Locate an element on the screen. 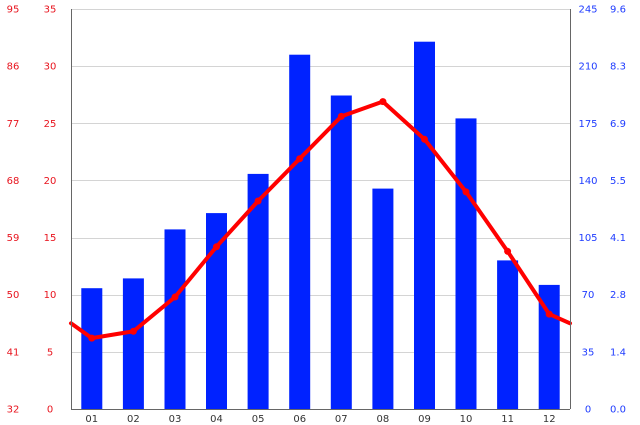 This screenshot has width=640, height=425. right-inner-tick-5: 70 is located at coordinates (588, 295).